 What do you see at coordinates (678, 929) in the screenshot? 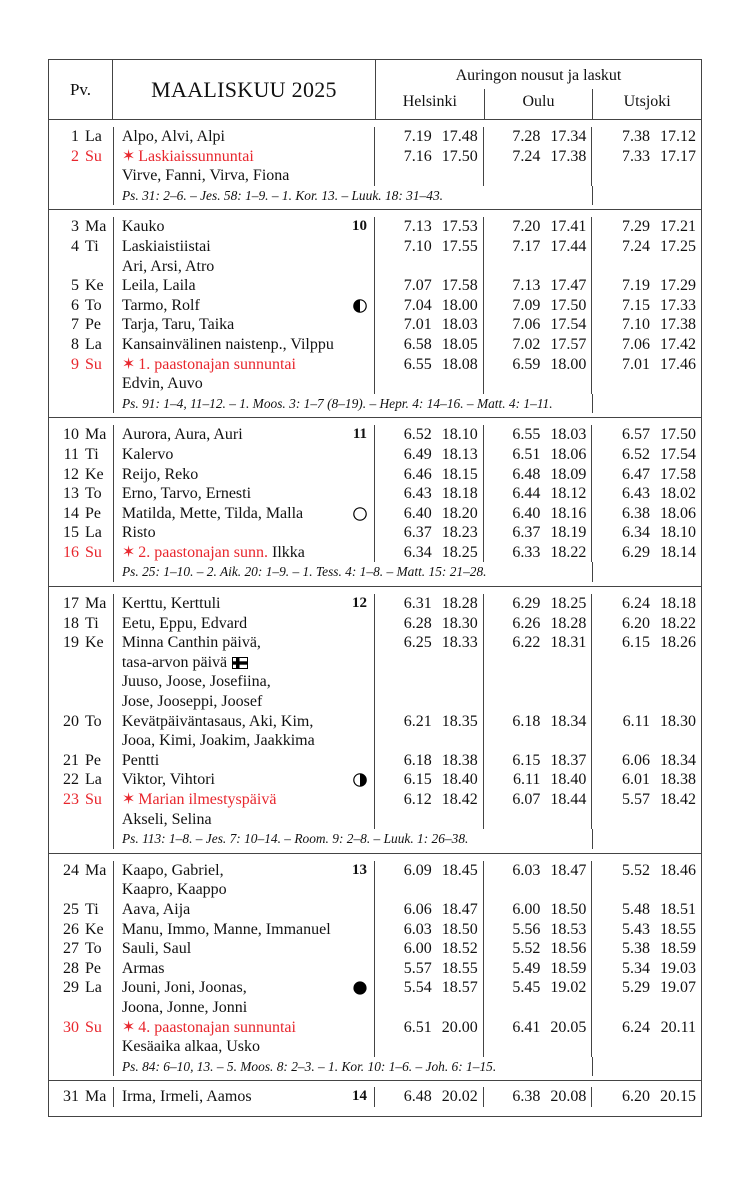
I see `sunset-utsjoki: 18.55` at bounding box center [678, 929].